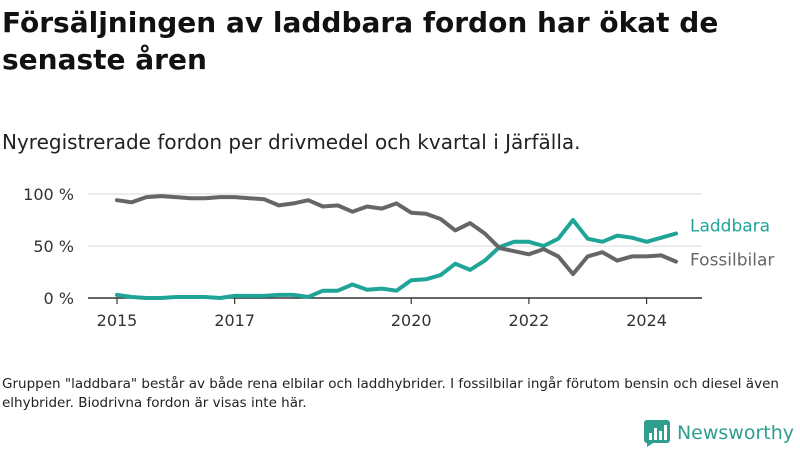 This screenshot has width=800, height=450. I want to click on brand-logo: Newsworthy, so click(718, 433).